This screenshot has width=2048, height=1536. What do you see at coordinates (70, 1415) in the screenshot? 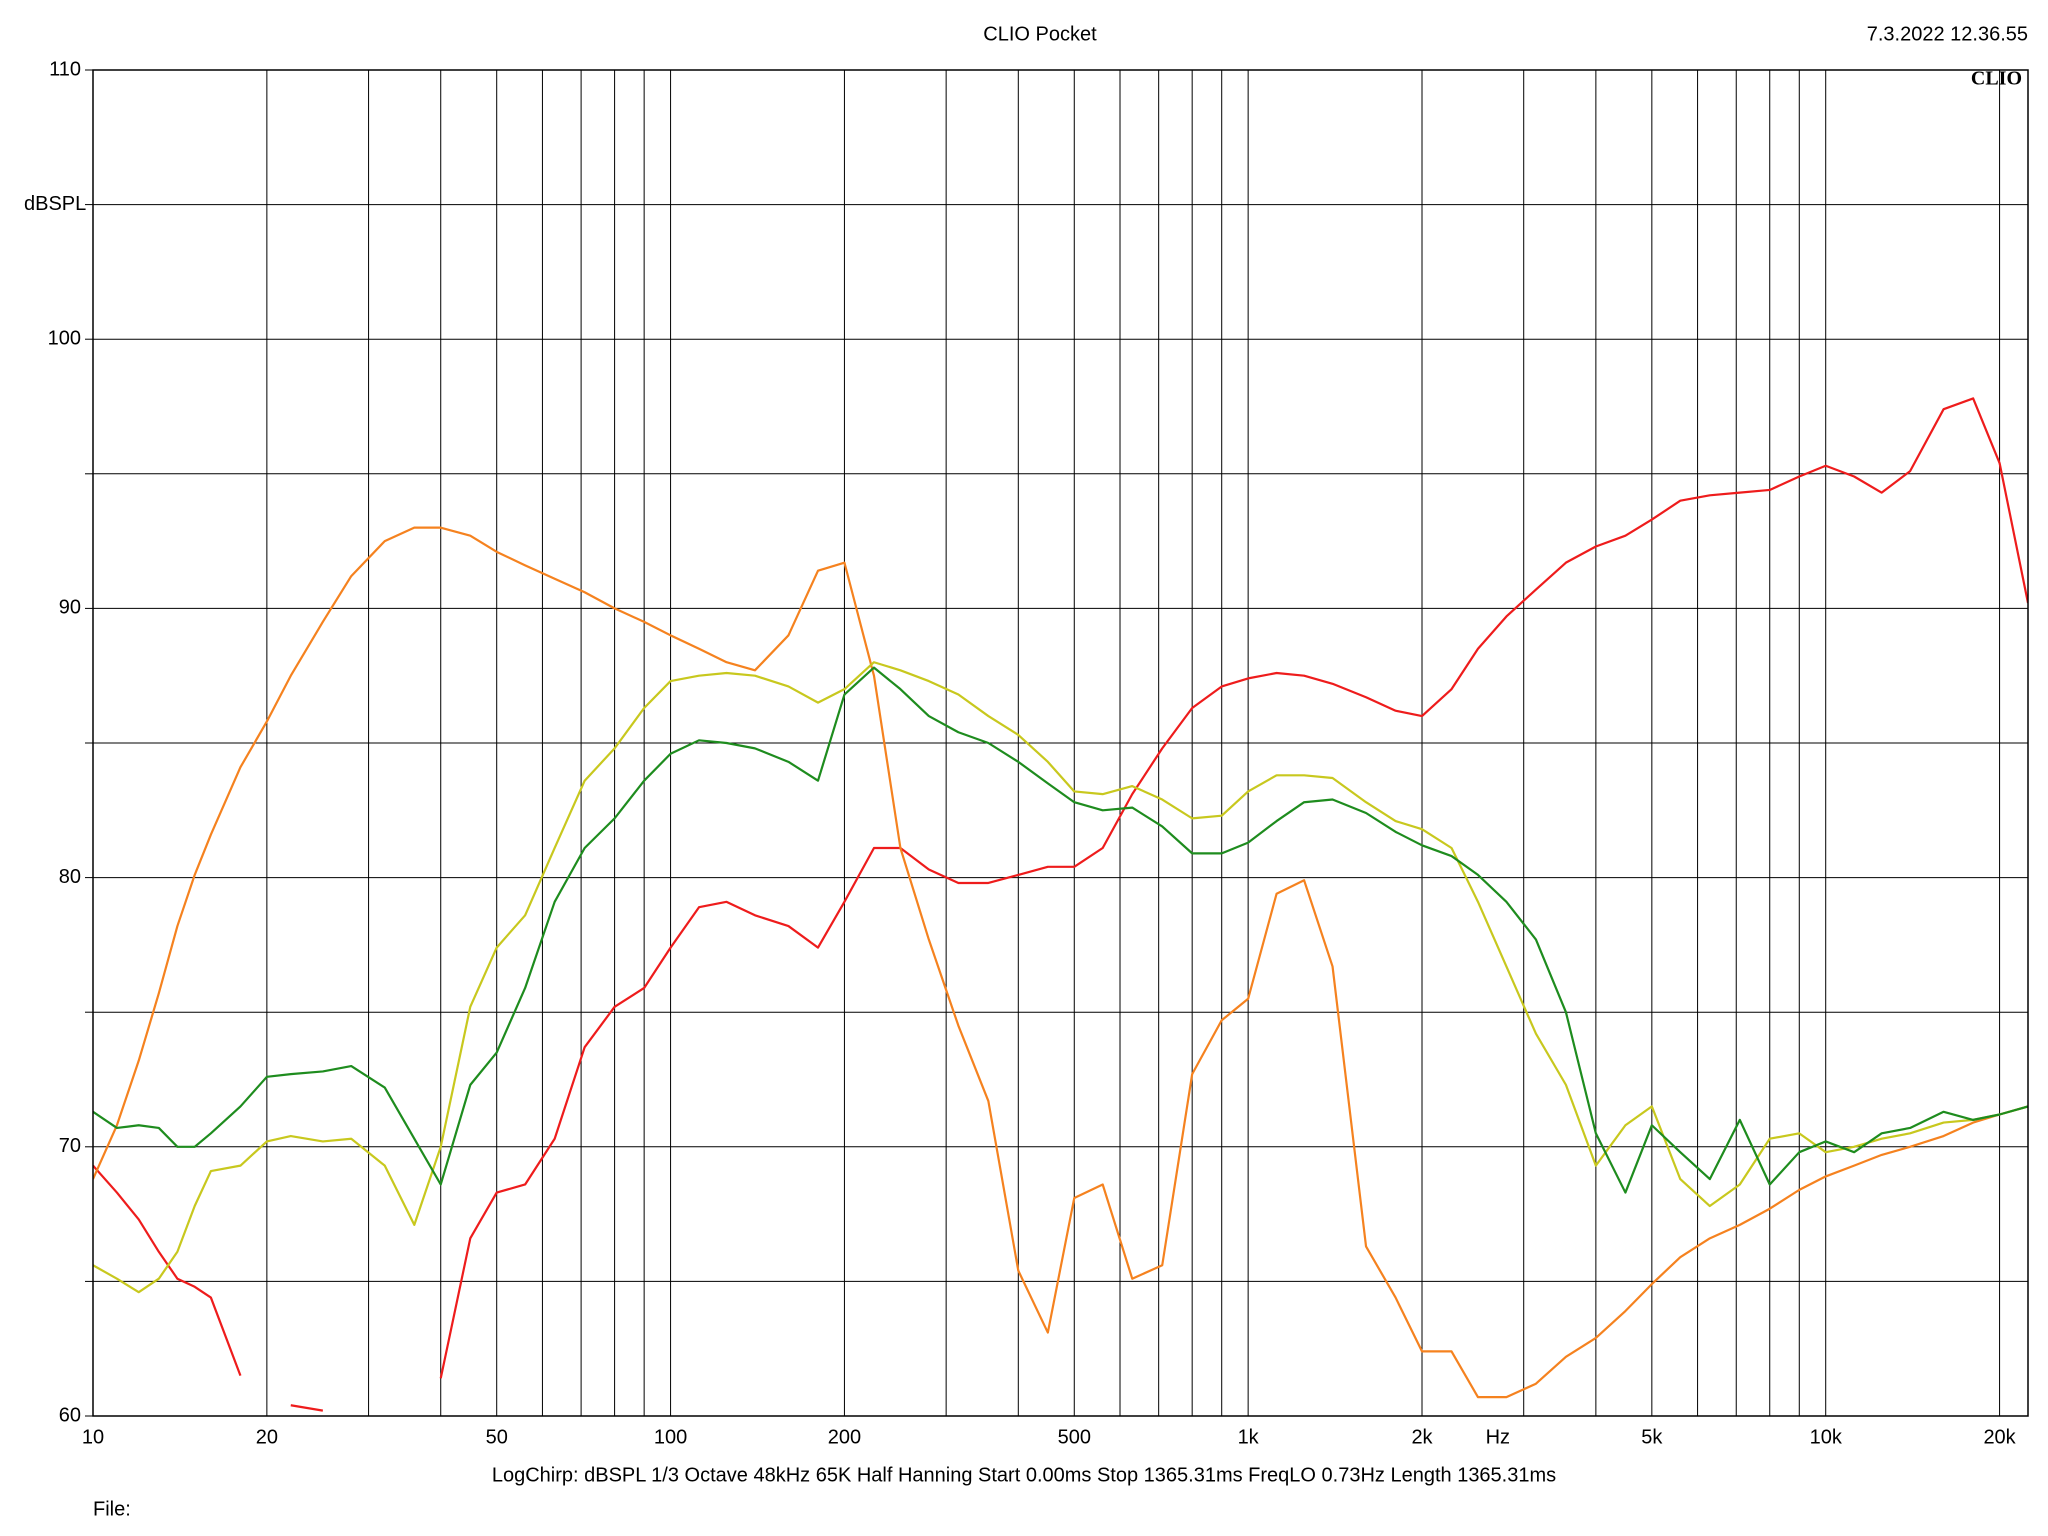
I see `y-tick-label: 60` at bounding box center [70, 1415].